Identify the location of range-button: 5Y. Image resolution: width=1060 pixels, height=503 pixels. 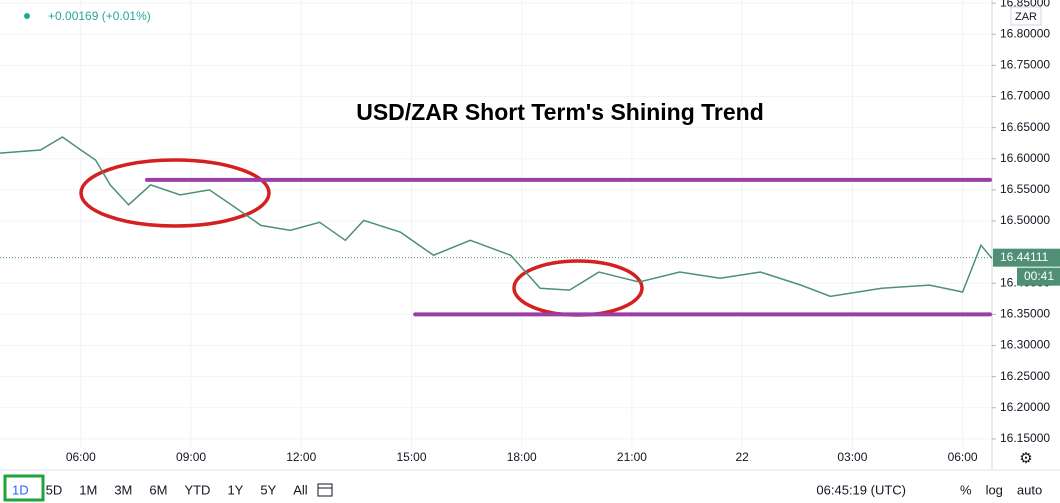
(268, 489).